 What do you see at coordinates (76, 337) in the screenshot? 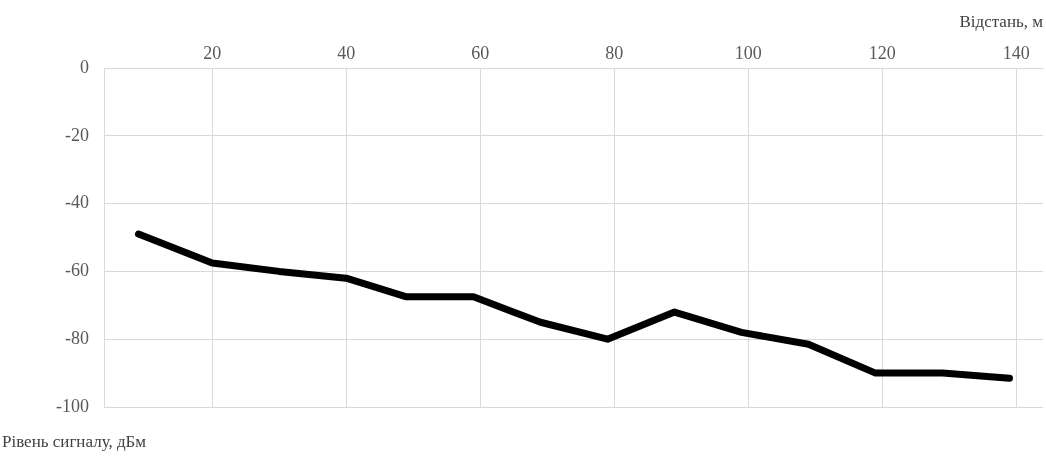
I see `y-tick-label: -80` at bounding box center [76, 337].